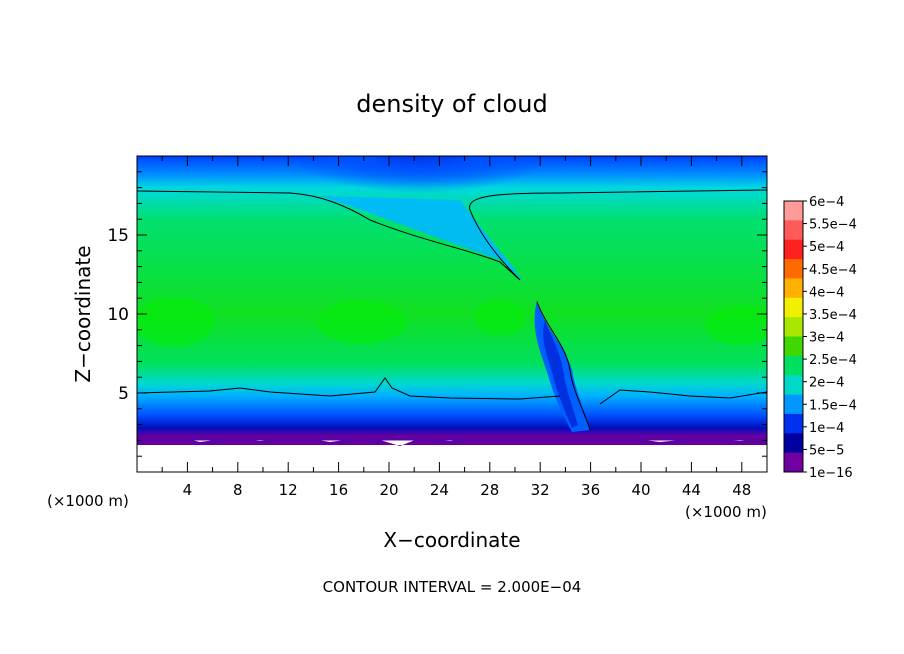 The height and width of the screenshot is (654, 904). I want to click on y-tick-label: 15, so click(118, 236).